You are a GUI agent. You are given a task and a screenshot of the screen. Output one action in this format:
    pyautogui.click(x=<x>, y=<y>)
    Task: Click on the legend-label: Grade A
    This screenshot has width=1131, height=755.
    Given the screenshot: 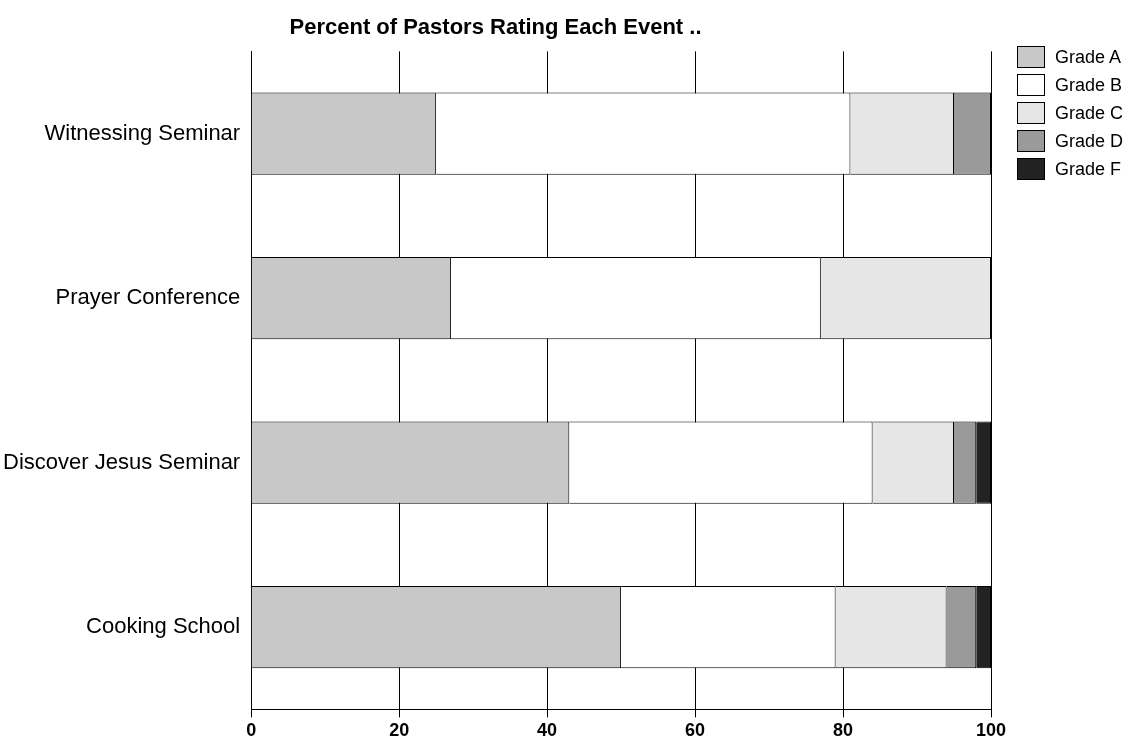 What is the action you would take?
    pyautogui.click(x=1088, y=57)
    